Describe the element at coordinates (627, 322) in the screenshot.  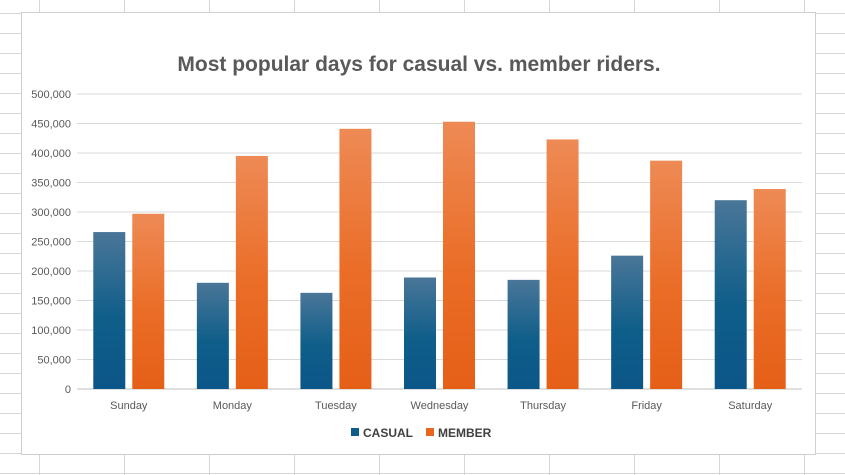
I see `bar-casual-friday` at that location.